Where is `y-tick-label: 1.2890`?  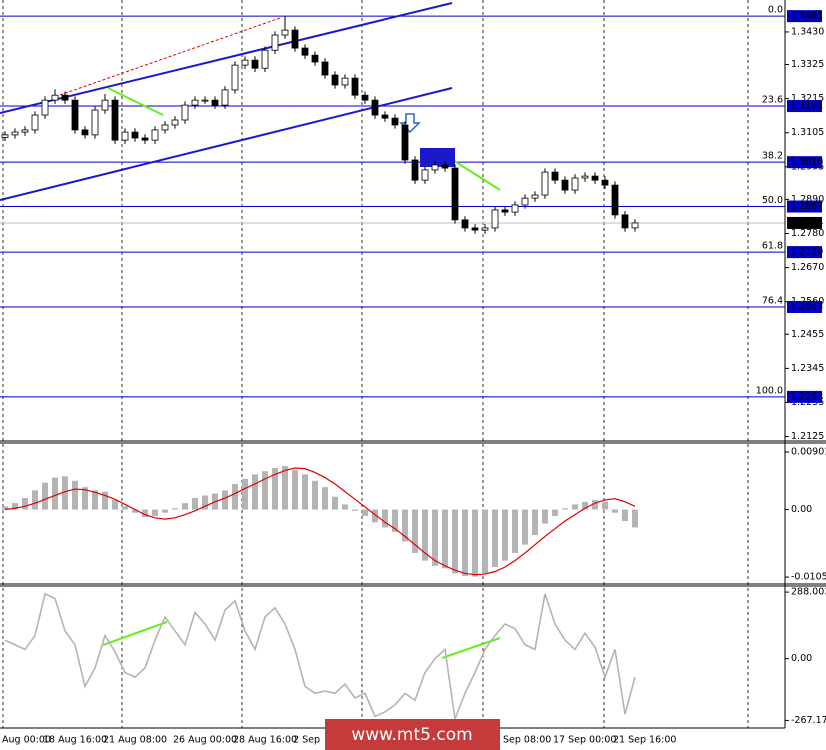
y-tick-label: 1.2890 is located at coordinates (807, 199).